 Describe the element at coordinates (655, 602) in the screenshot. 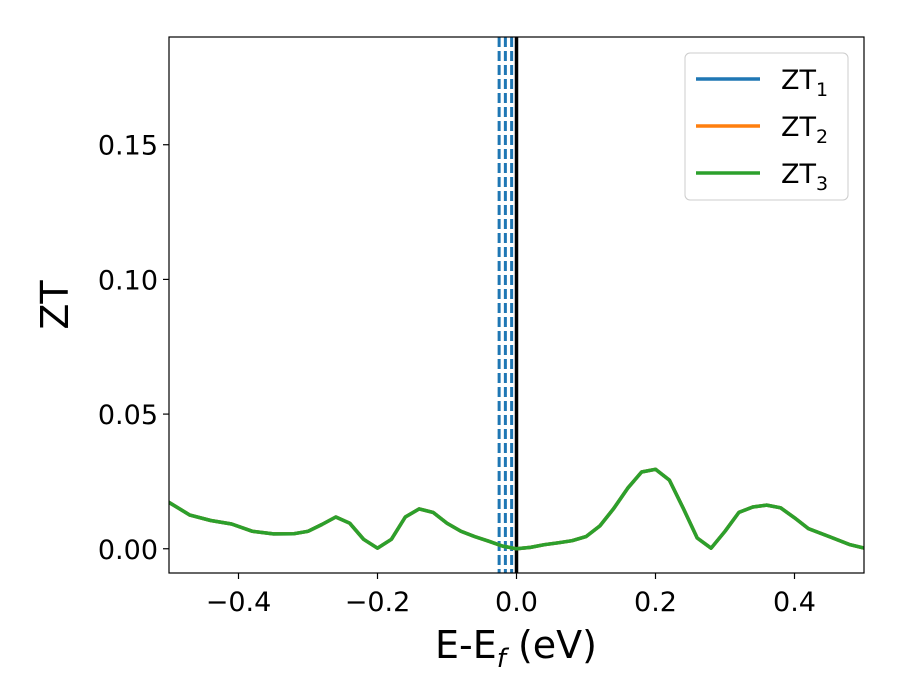

I see `x-tick-label: 0.2` at that location.